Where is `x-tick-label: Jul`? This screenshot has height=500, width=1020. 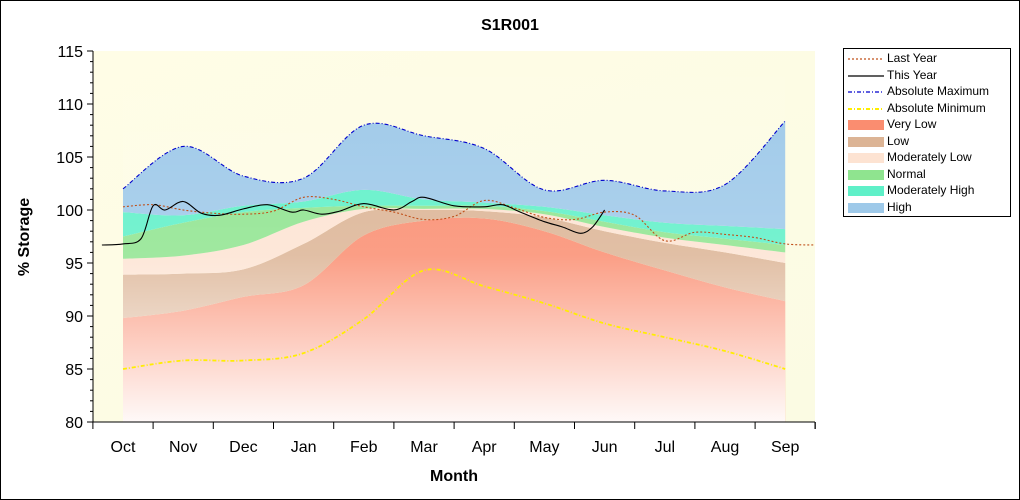 x-tick-label: Jul is located at coordinates (665, 447).